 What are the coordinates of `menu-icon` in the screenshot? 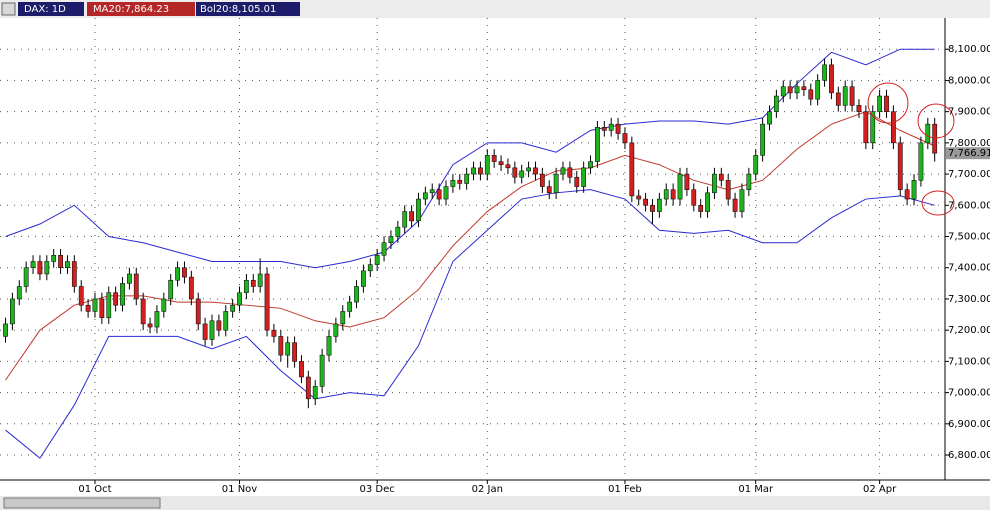 It's located at (8, 9).